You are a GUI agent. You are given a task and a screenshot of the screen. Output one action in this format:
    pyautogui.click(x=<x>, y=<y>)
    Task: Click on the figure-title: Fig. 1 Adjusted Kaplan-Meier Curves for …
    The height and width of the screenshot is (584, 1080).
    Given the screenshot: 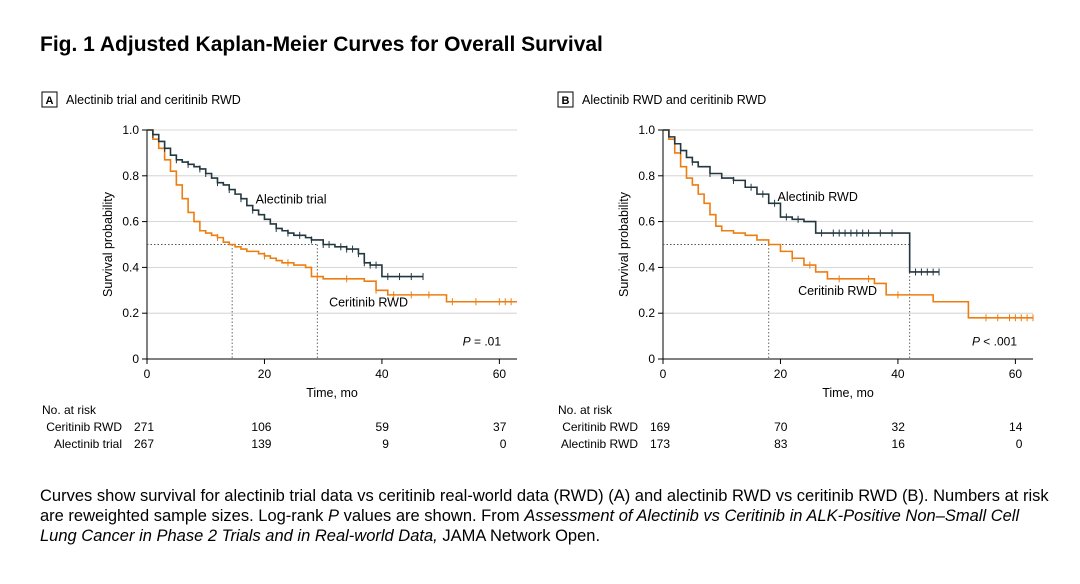 What is the action you would take?
    pyautogui.click(x=321, y=44)
    